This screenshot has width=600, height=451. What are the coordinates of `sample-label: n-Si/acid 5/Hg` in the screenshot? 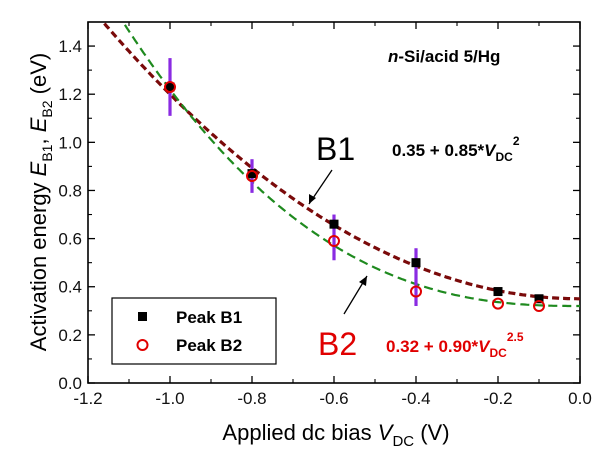 It's located at (444, 56).